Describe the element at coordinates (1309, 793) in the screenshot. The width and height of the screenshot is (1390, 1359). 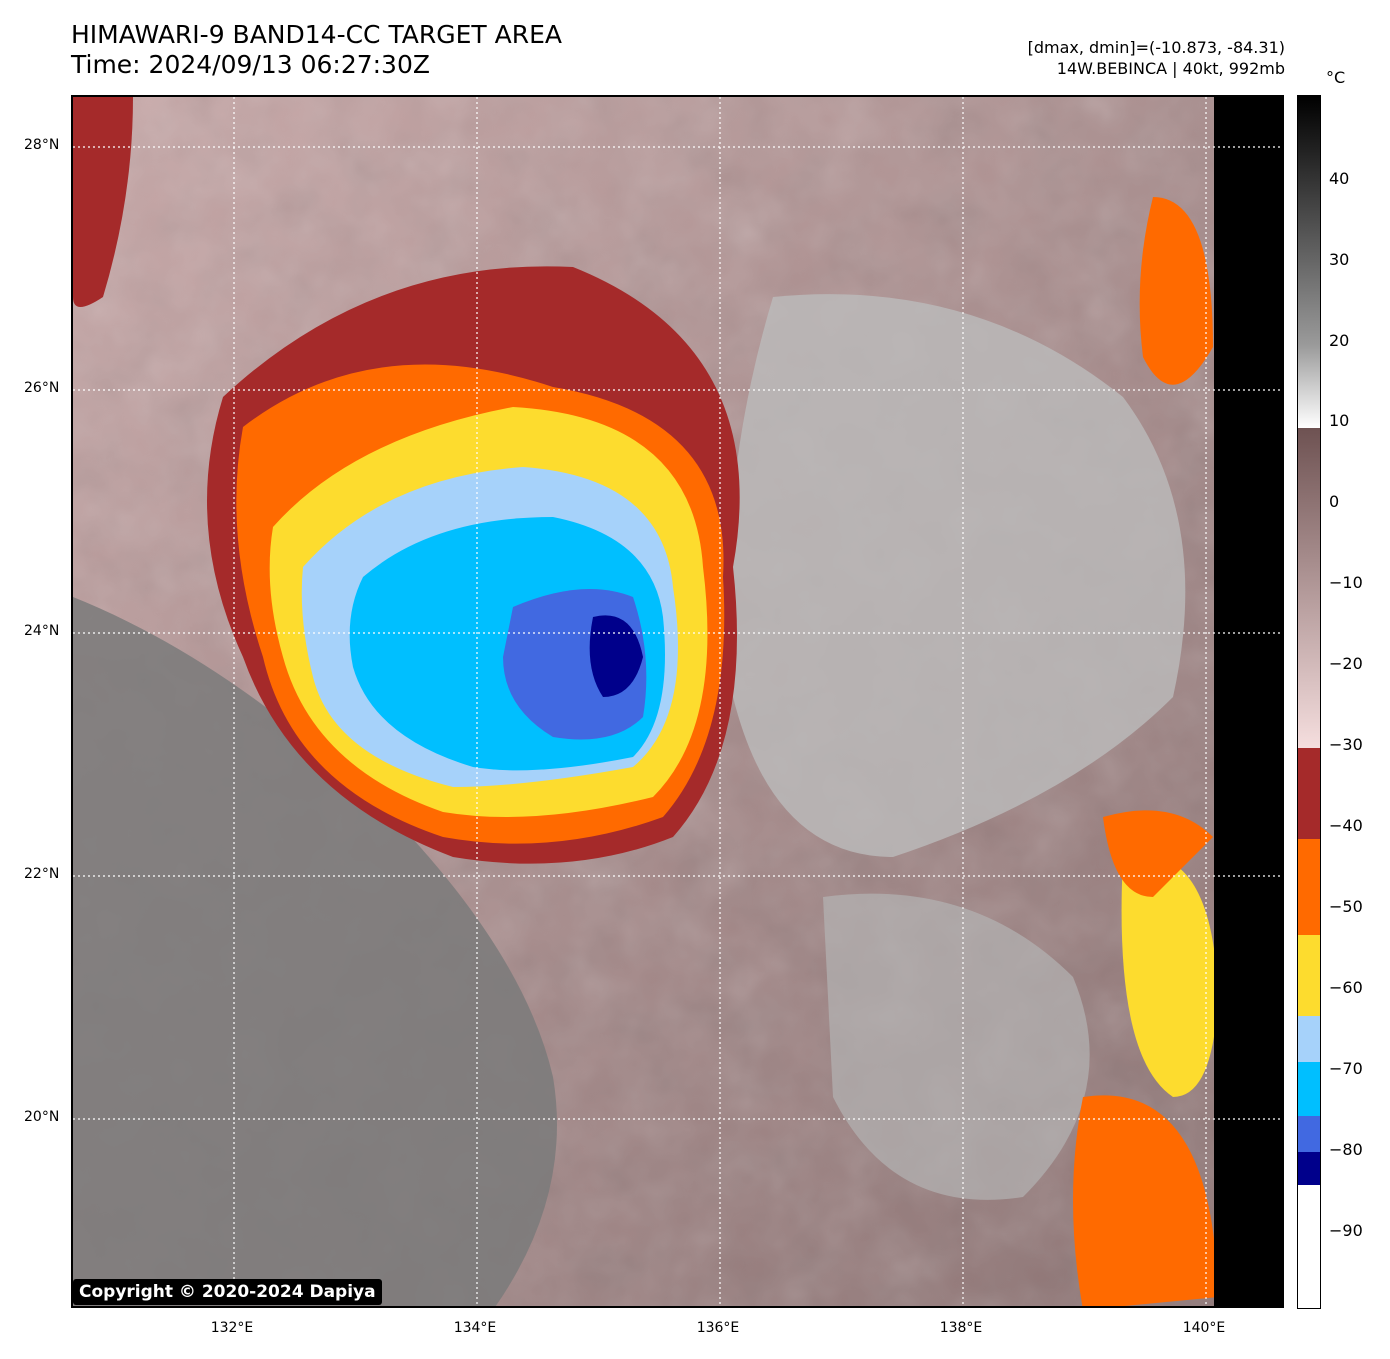
I see `cbar-darkred-band` at that location.